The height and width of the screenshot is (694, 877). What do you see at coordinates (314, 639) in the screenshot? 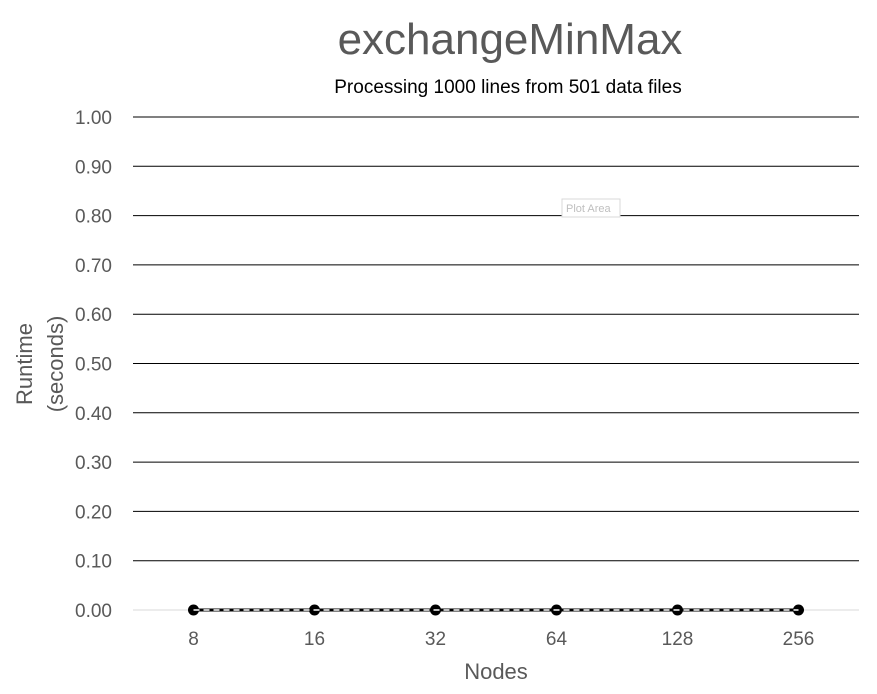
I see `x-tick-label: 16` at bounding box center [314, 639].